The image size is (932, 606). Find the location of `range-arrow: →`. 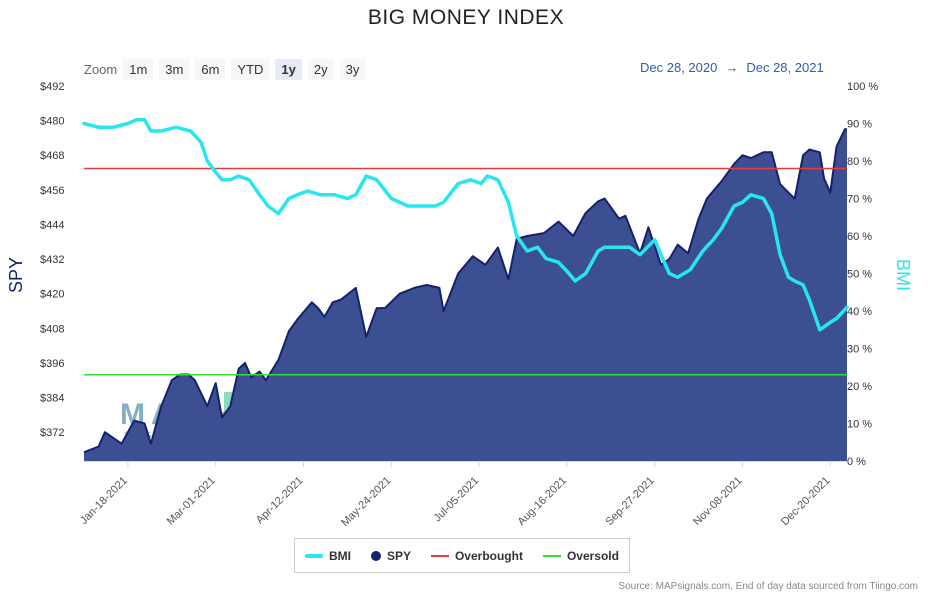

range-arrow: → is located at coordinates (732, 67).